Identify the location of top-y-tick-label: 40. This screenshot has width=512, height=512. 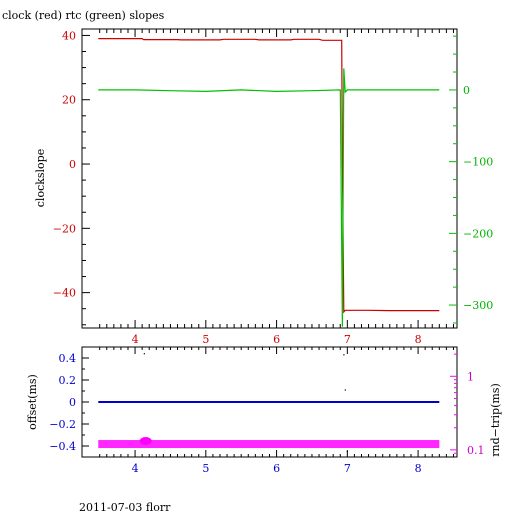
(69, 35).